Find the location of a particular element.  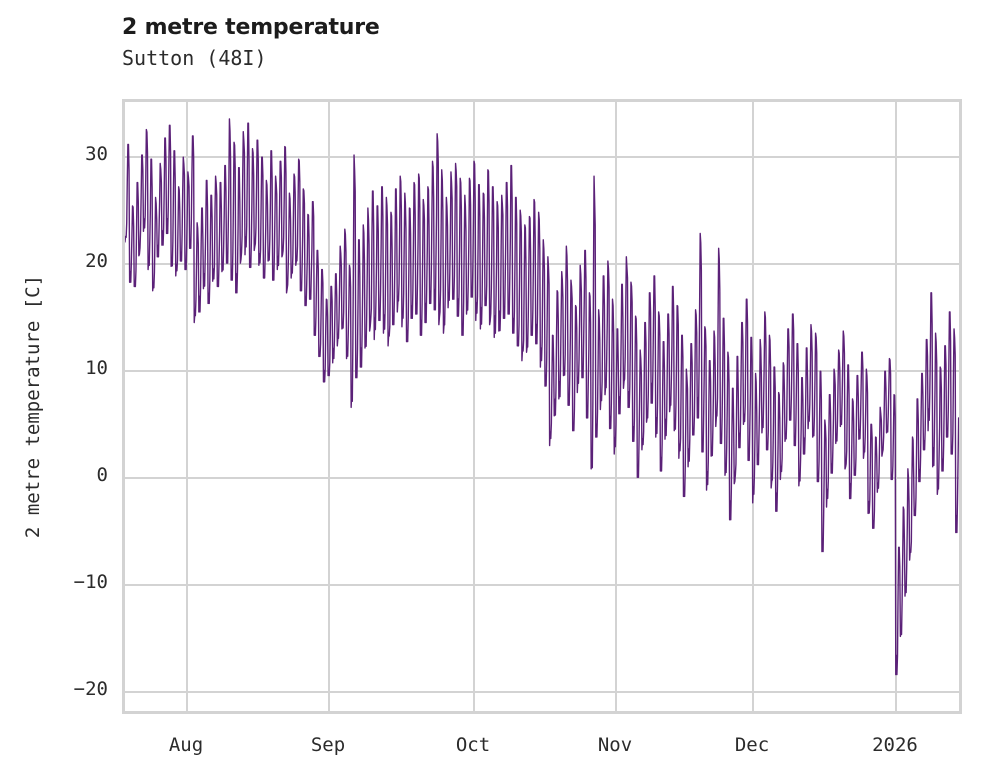

gridline-y-neg10 is located at coordinates (542, 585).